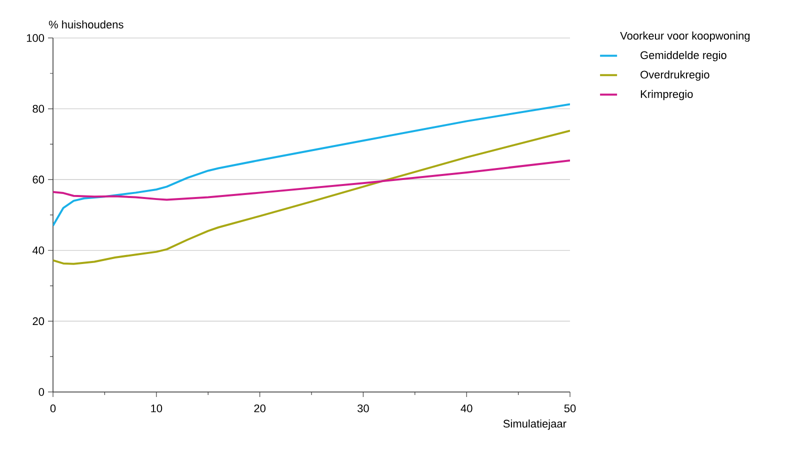 The height and width of the screenshot is (459, 811). Describe the element at coordinates (38, 108) in the screenshot. I see `y-tick-label: 80` at that location.